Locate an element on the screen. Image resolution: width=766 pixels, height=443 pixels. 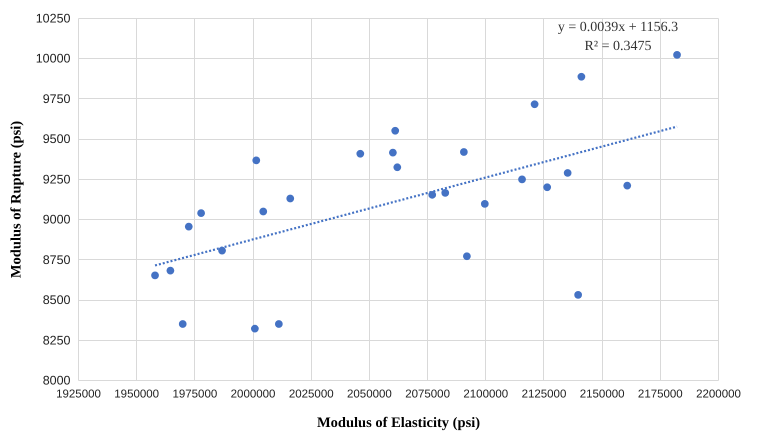
y-tick-label: 10000 is located at coordinates (53, 59).